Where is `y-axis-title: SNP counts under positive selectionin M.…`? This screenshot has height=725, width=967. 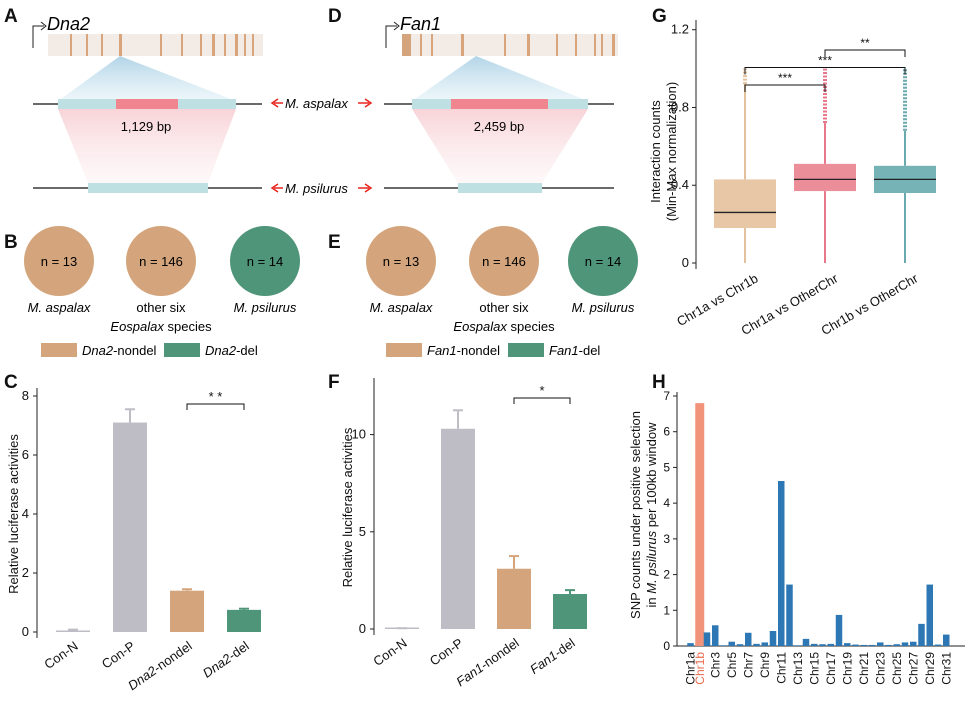
y-axis-title: SNP counts under positive selectionin M.… is located at coordinates (643, 515).